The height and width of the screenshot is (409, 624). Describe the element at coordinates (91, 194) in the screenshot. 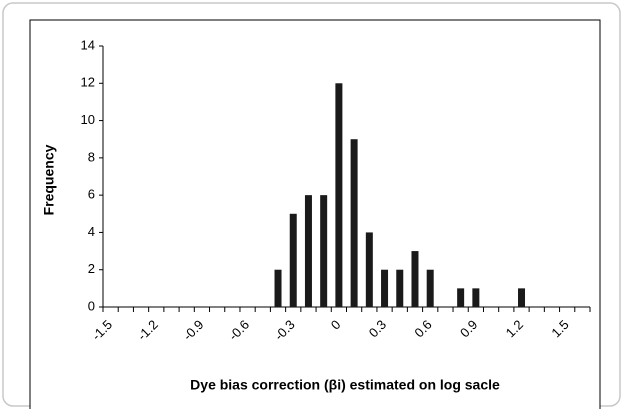

I see `y-tick-label: 6` at that location.